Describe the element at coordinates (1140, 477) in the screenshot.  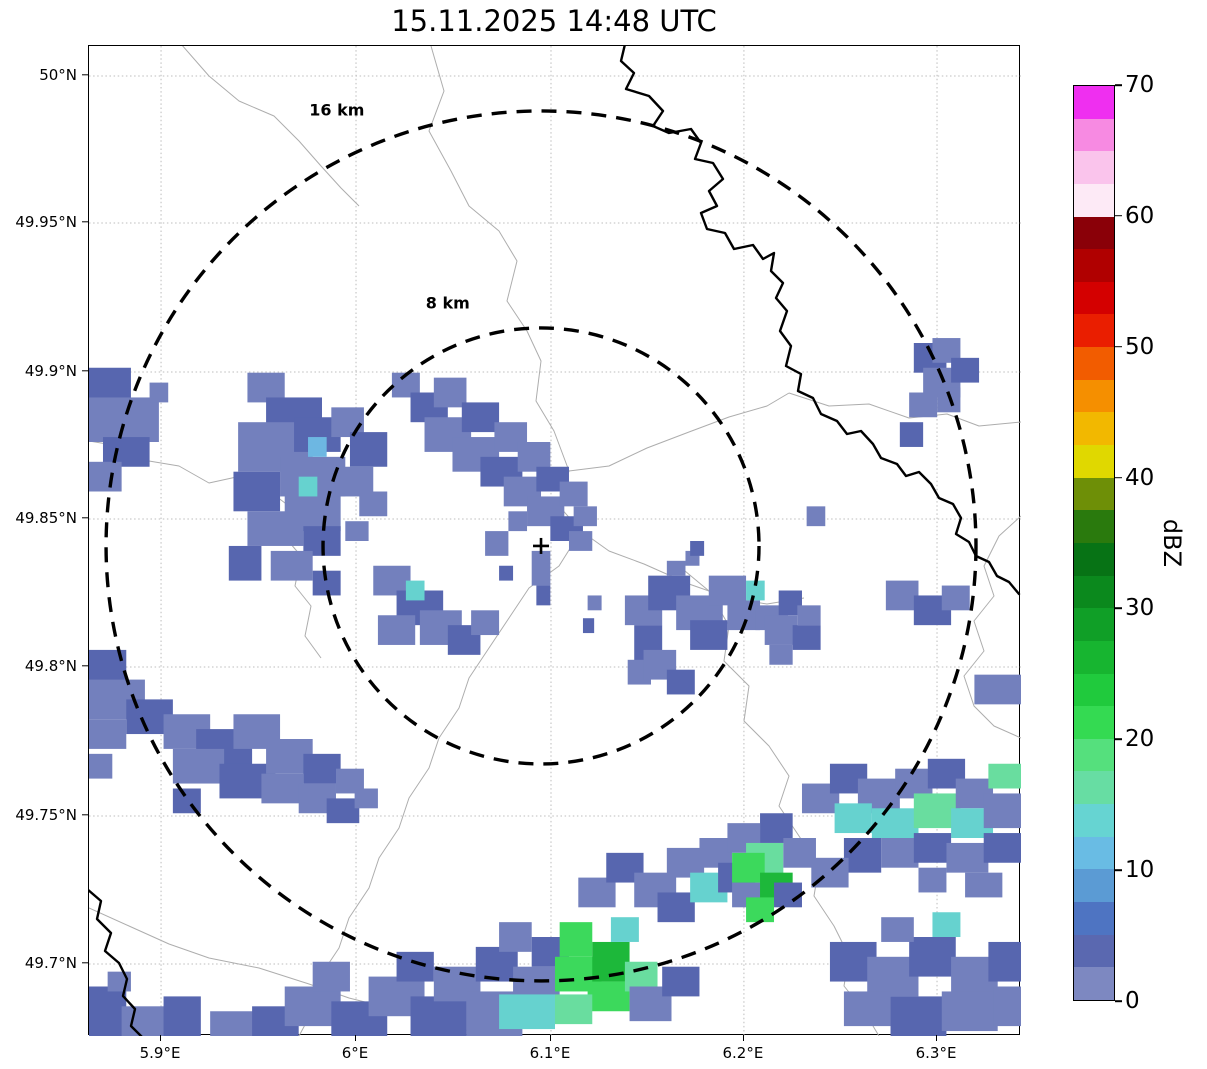
I see `colorbar-tick-label: 40` at that location.